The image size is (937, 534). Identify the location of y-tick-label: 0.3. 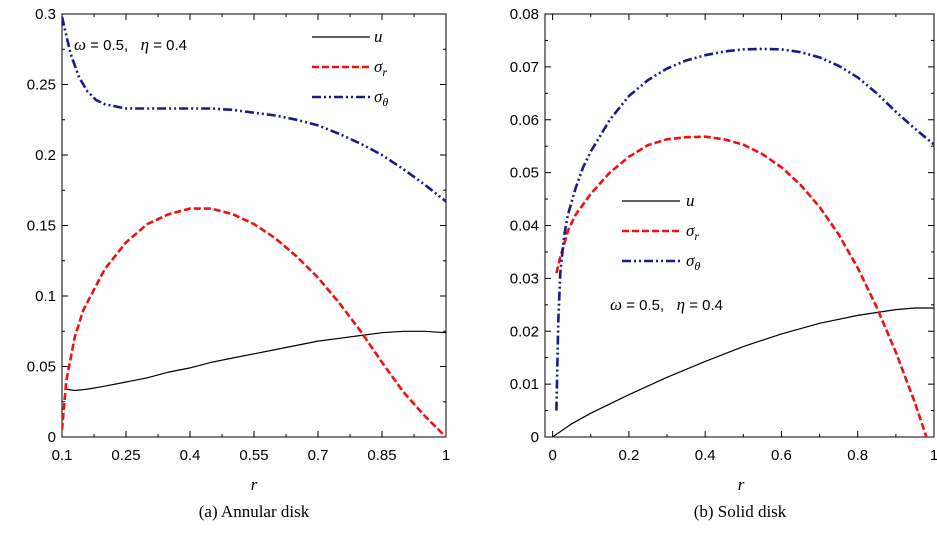
(45, 14).